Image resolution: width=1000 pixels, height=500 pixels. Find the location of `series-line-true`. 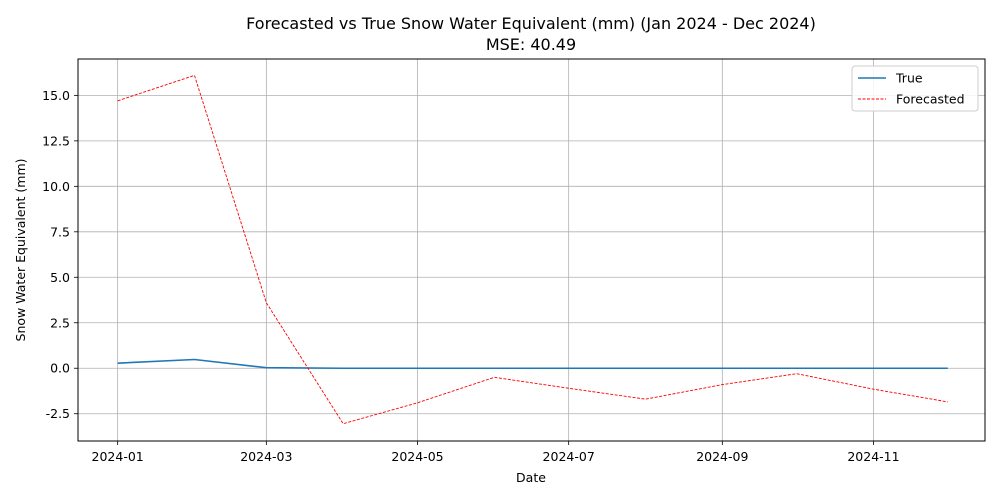

series-line-true is located at coordinates (532, 364).